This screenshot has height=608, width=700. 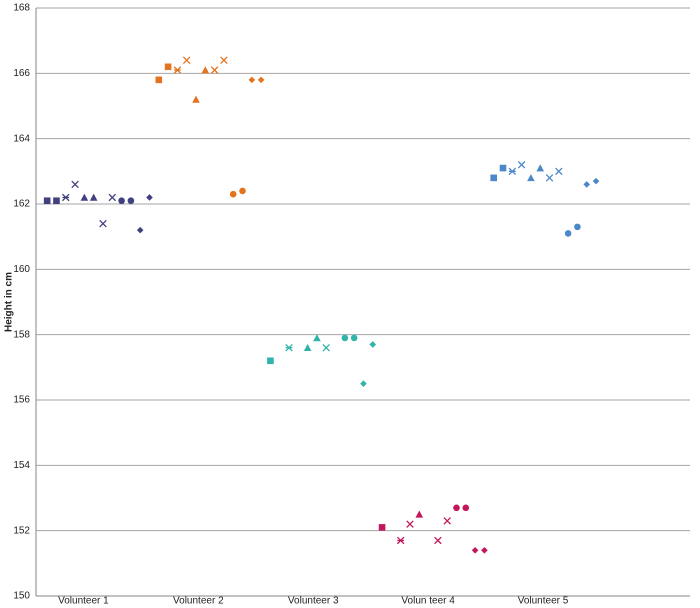 I want to click on x-tick-label: Volun teer 4, so click(x=428, y=601).